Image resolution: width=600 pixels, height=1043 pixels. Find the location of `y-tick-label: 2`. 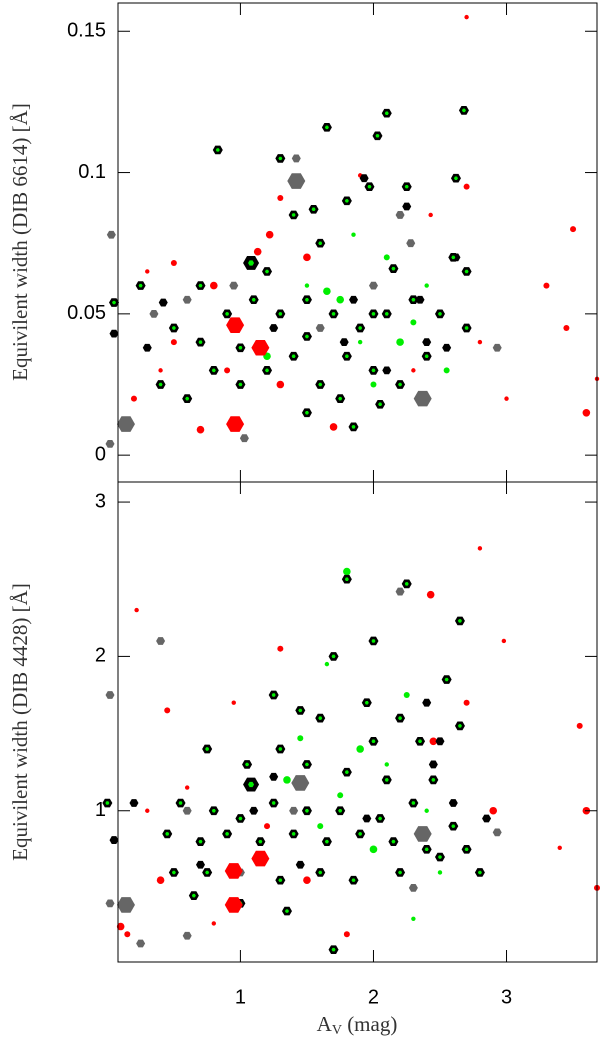

y-tick-label: 2 is located at coordinates (100, 656).